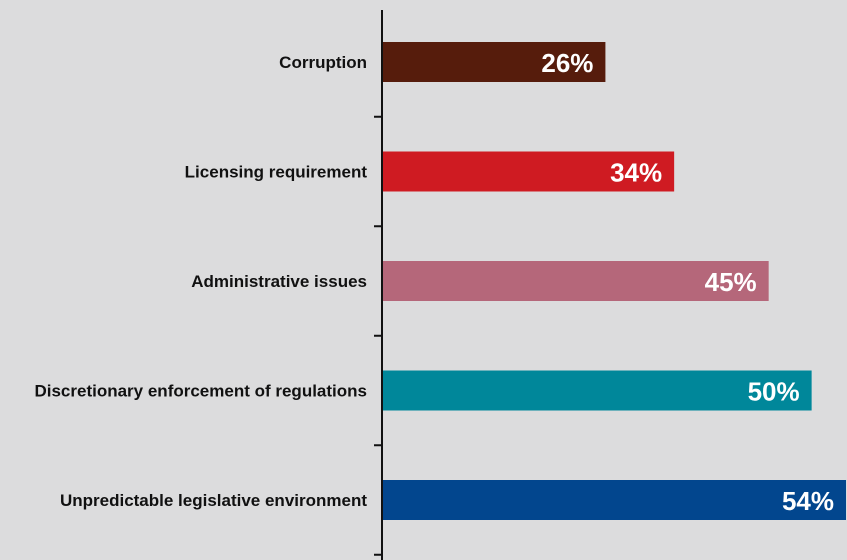 This screenshot has height=560, width=847. What do you see at coordinates (378, 335) in the screenshot?
I see `axis-ticks` at bounding box center [378, 335].